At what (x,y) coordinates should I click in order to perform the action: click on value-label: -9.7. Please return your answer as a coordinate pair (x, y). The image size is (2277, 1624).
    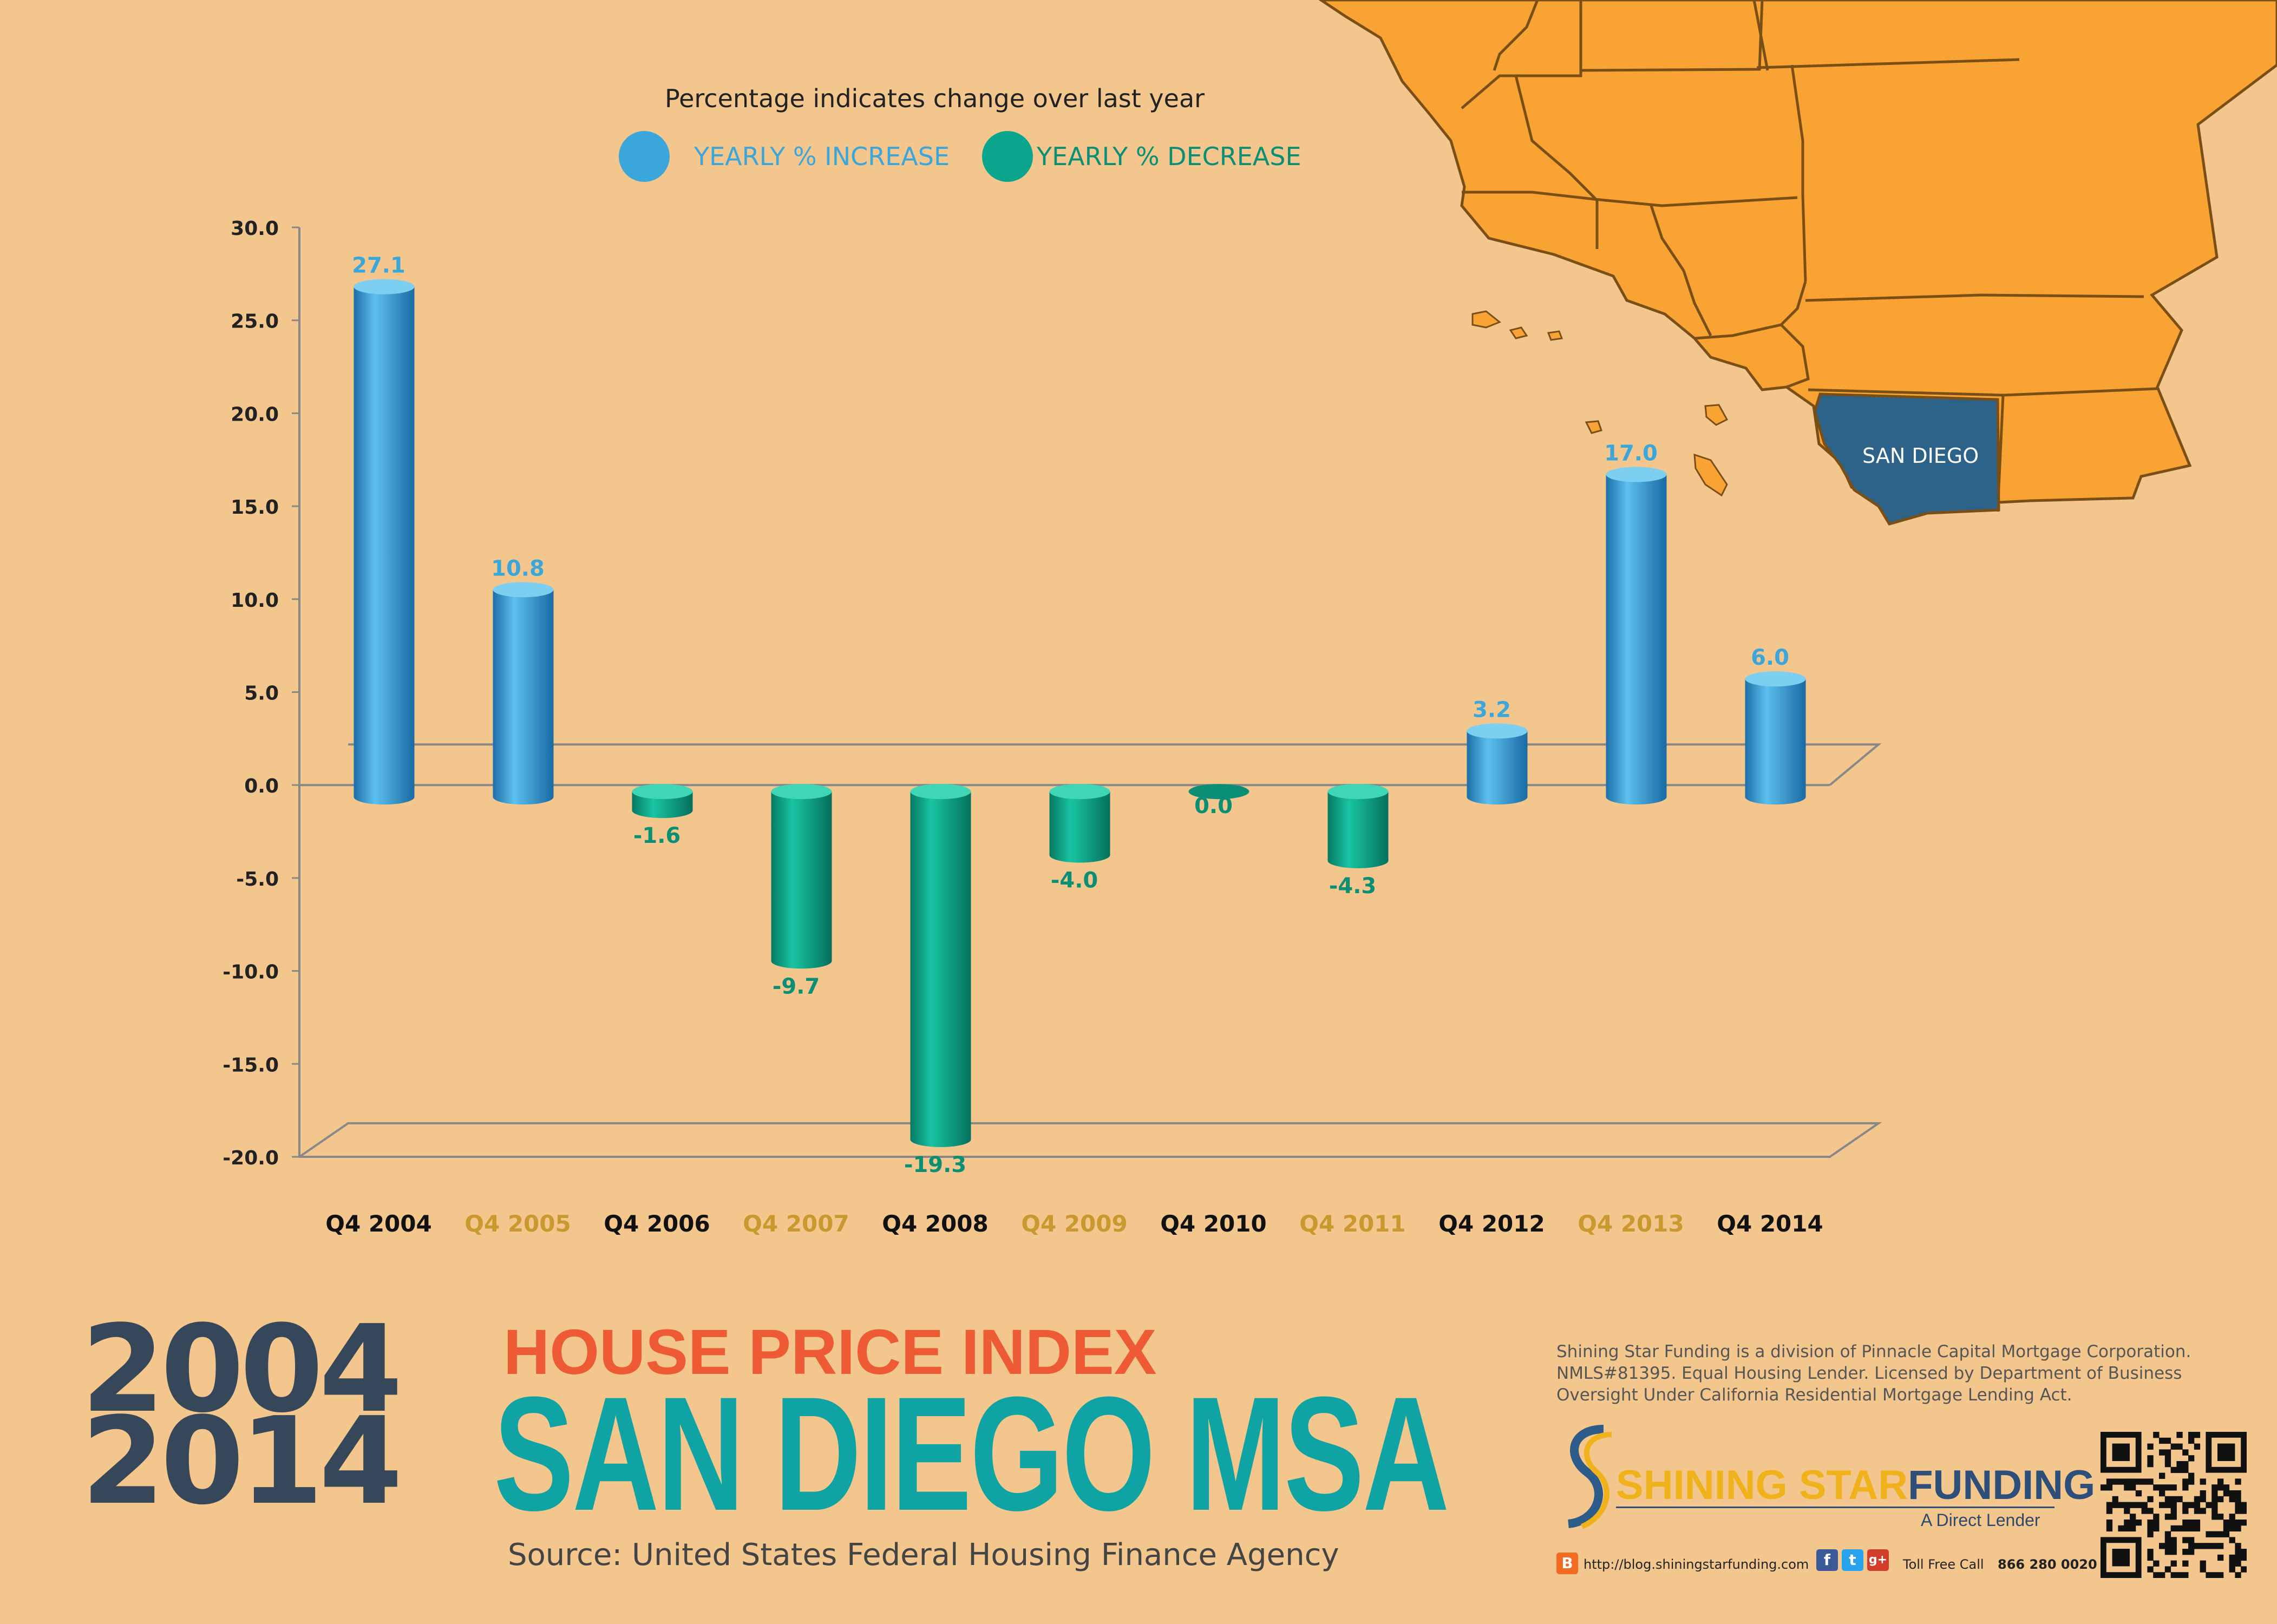
    Looking at the image, I should click on (796, 986).